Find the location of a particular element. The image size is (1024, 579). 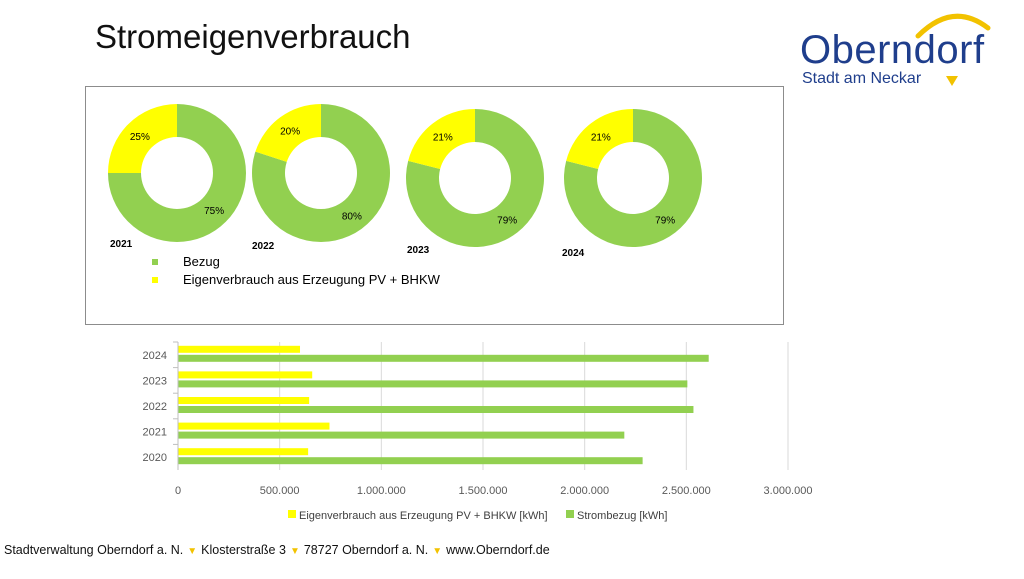

logo-name: Oberndorf is located at coordinates (892, 50).